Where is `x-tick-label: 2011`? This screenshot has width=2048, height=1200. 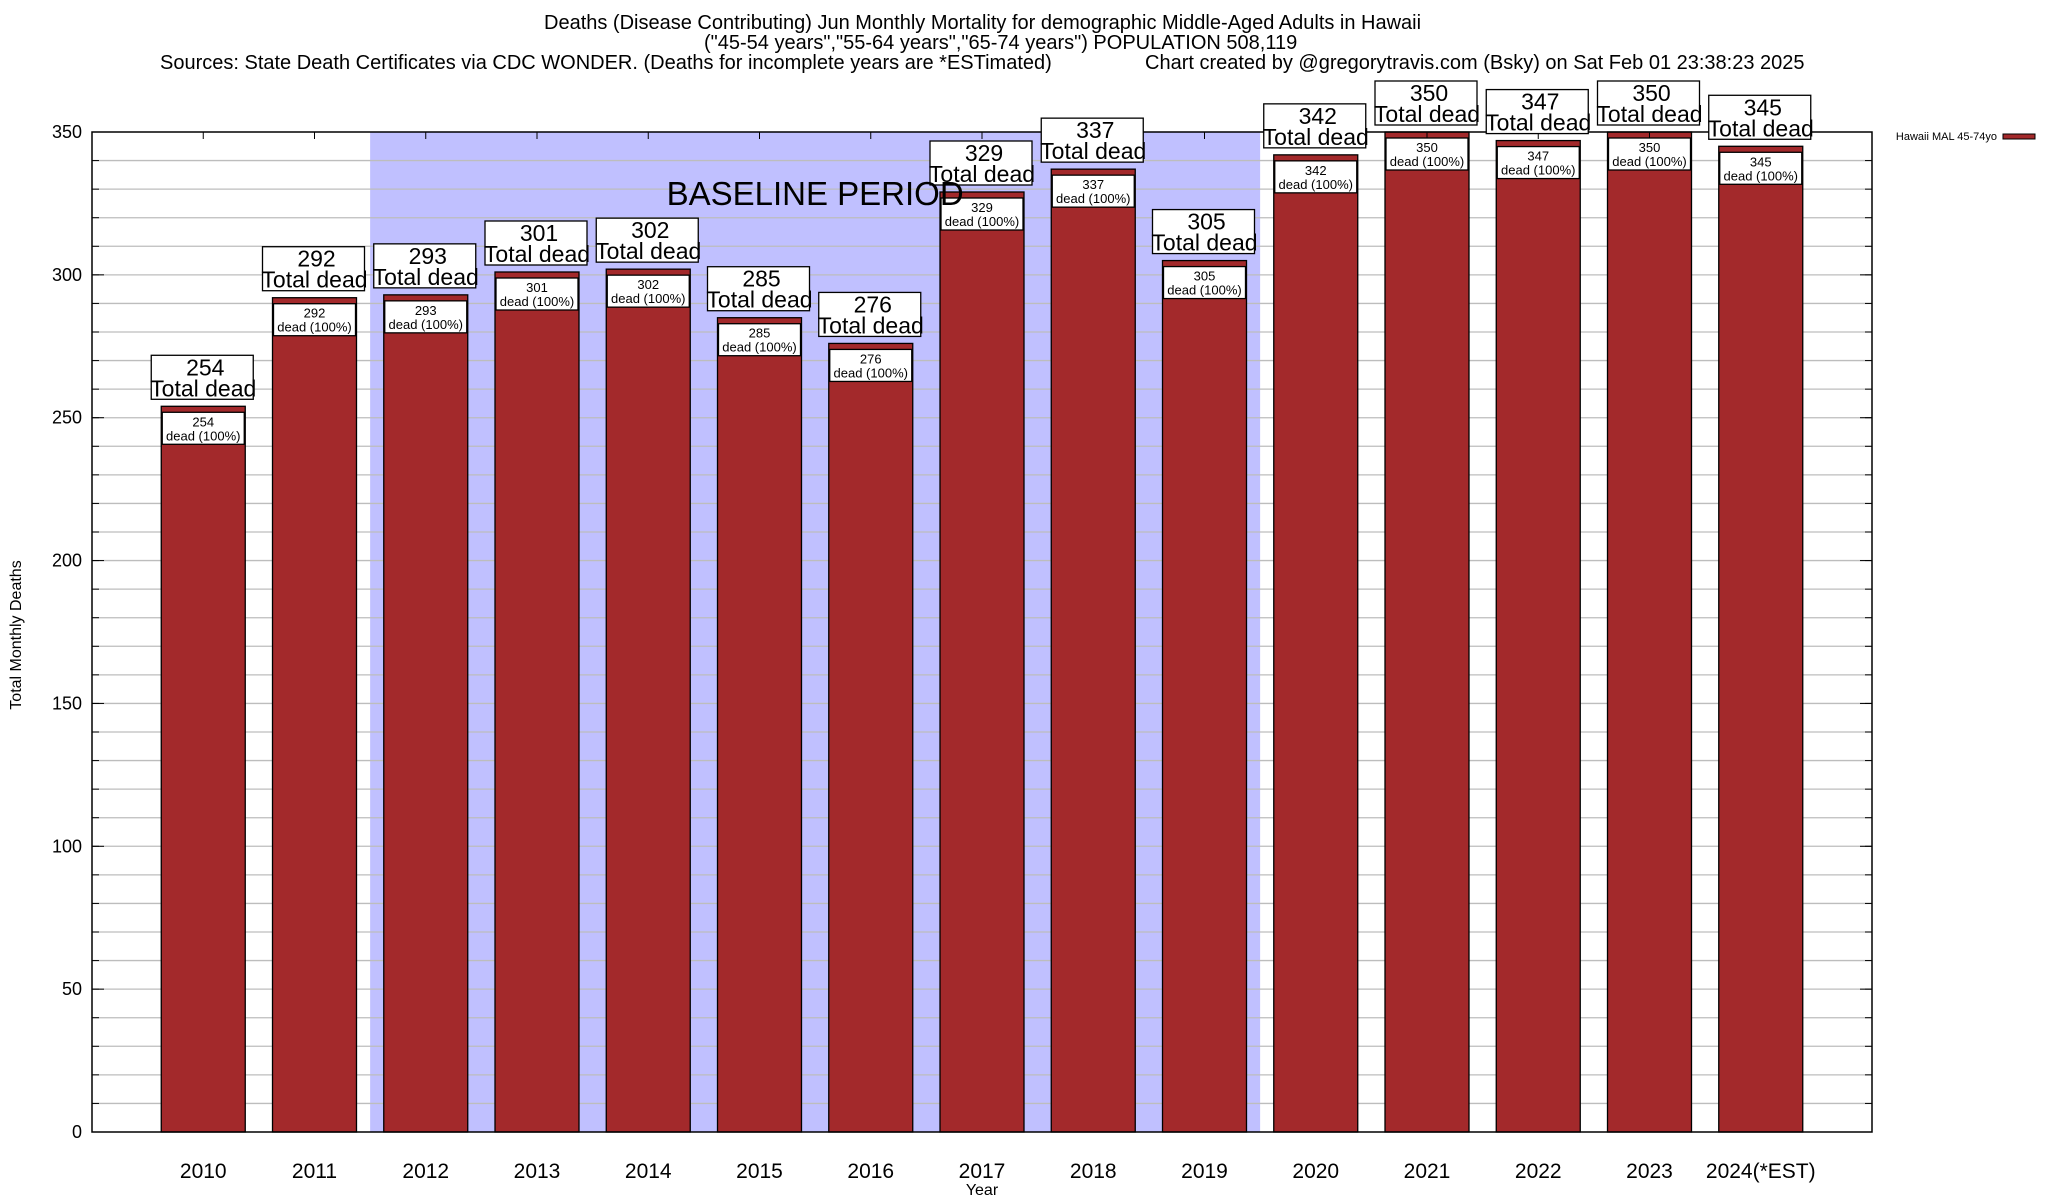 x-tick-label: 2011 is located at coordinates (314, 1171).